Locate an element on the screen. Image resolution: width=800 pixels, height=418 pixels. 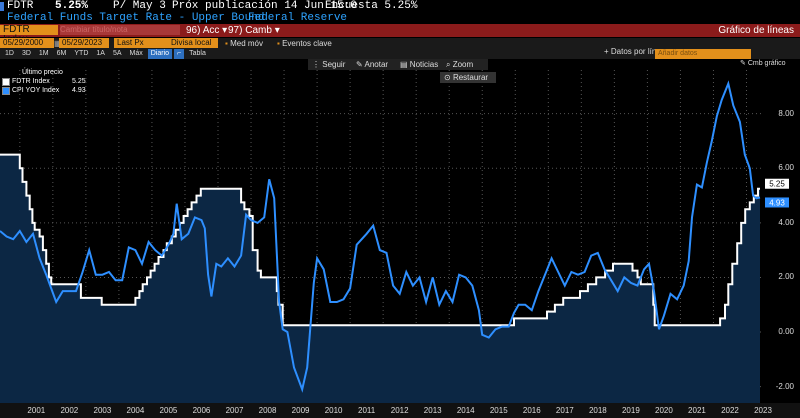
table-button: Tabla is located at coordinates (197, 53).